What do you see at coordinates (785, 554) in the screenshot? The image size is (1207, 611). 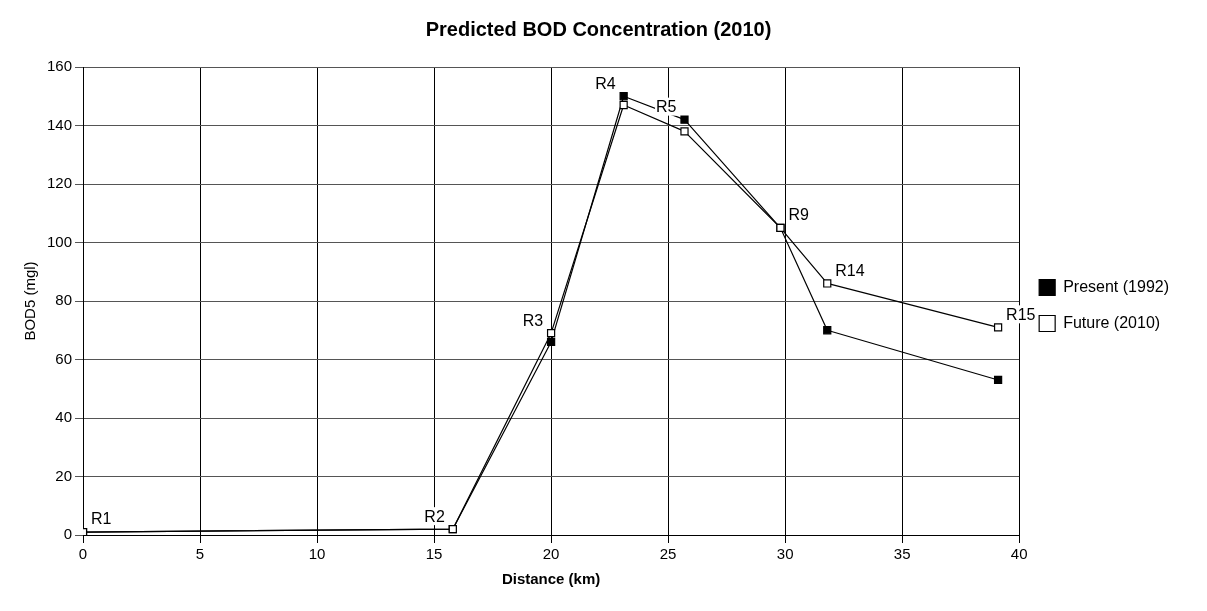 I see `x-tick-label: 30` at bounding box center [785, 554].